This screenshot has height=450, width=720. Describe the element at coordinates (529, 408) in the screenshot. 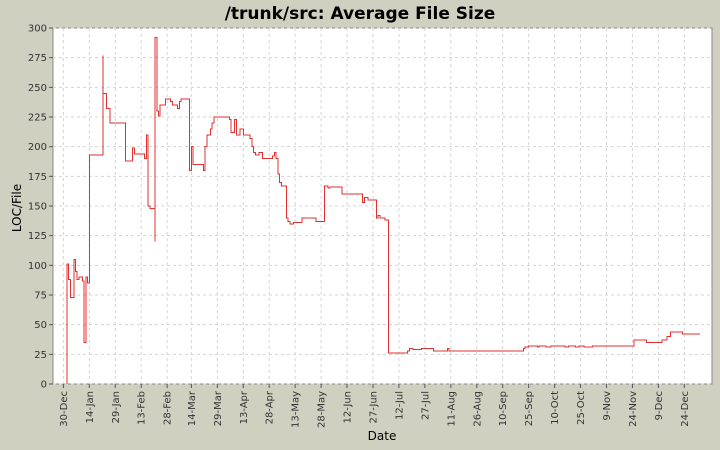

I see `x-tick-label: 25-Sep` at that location.